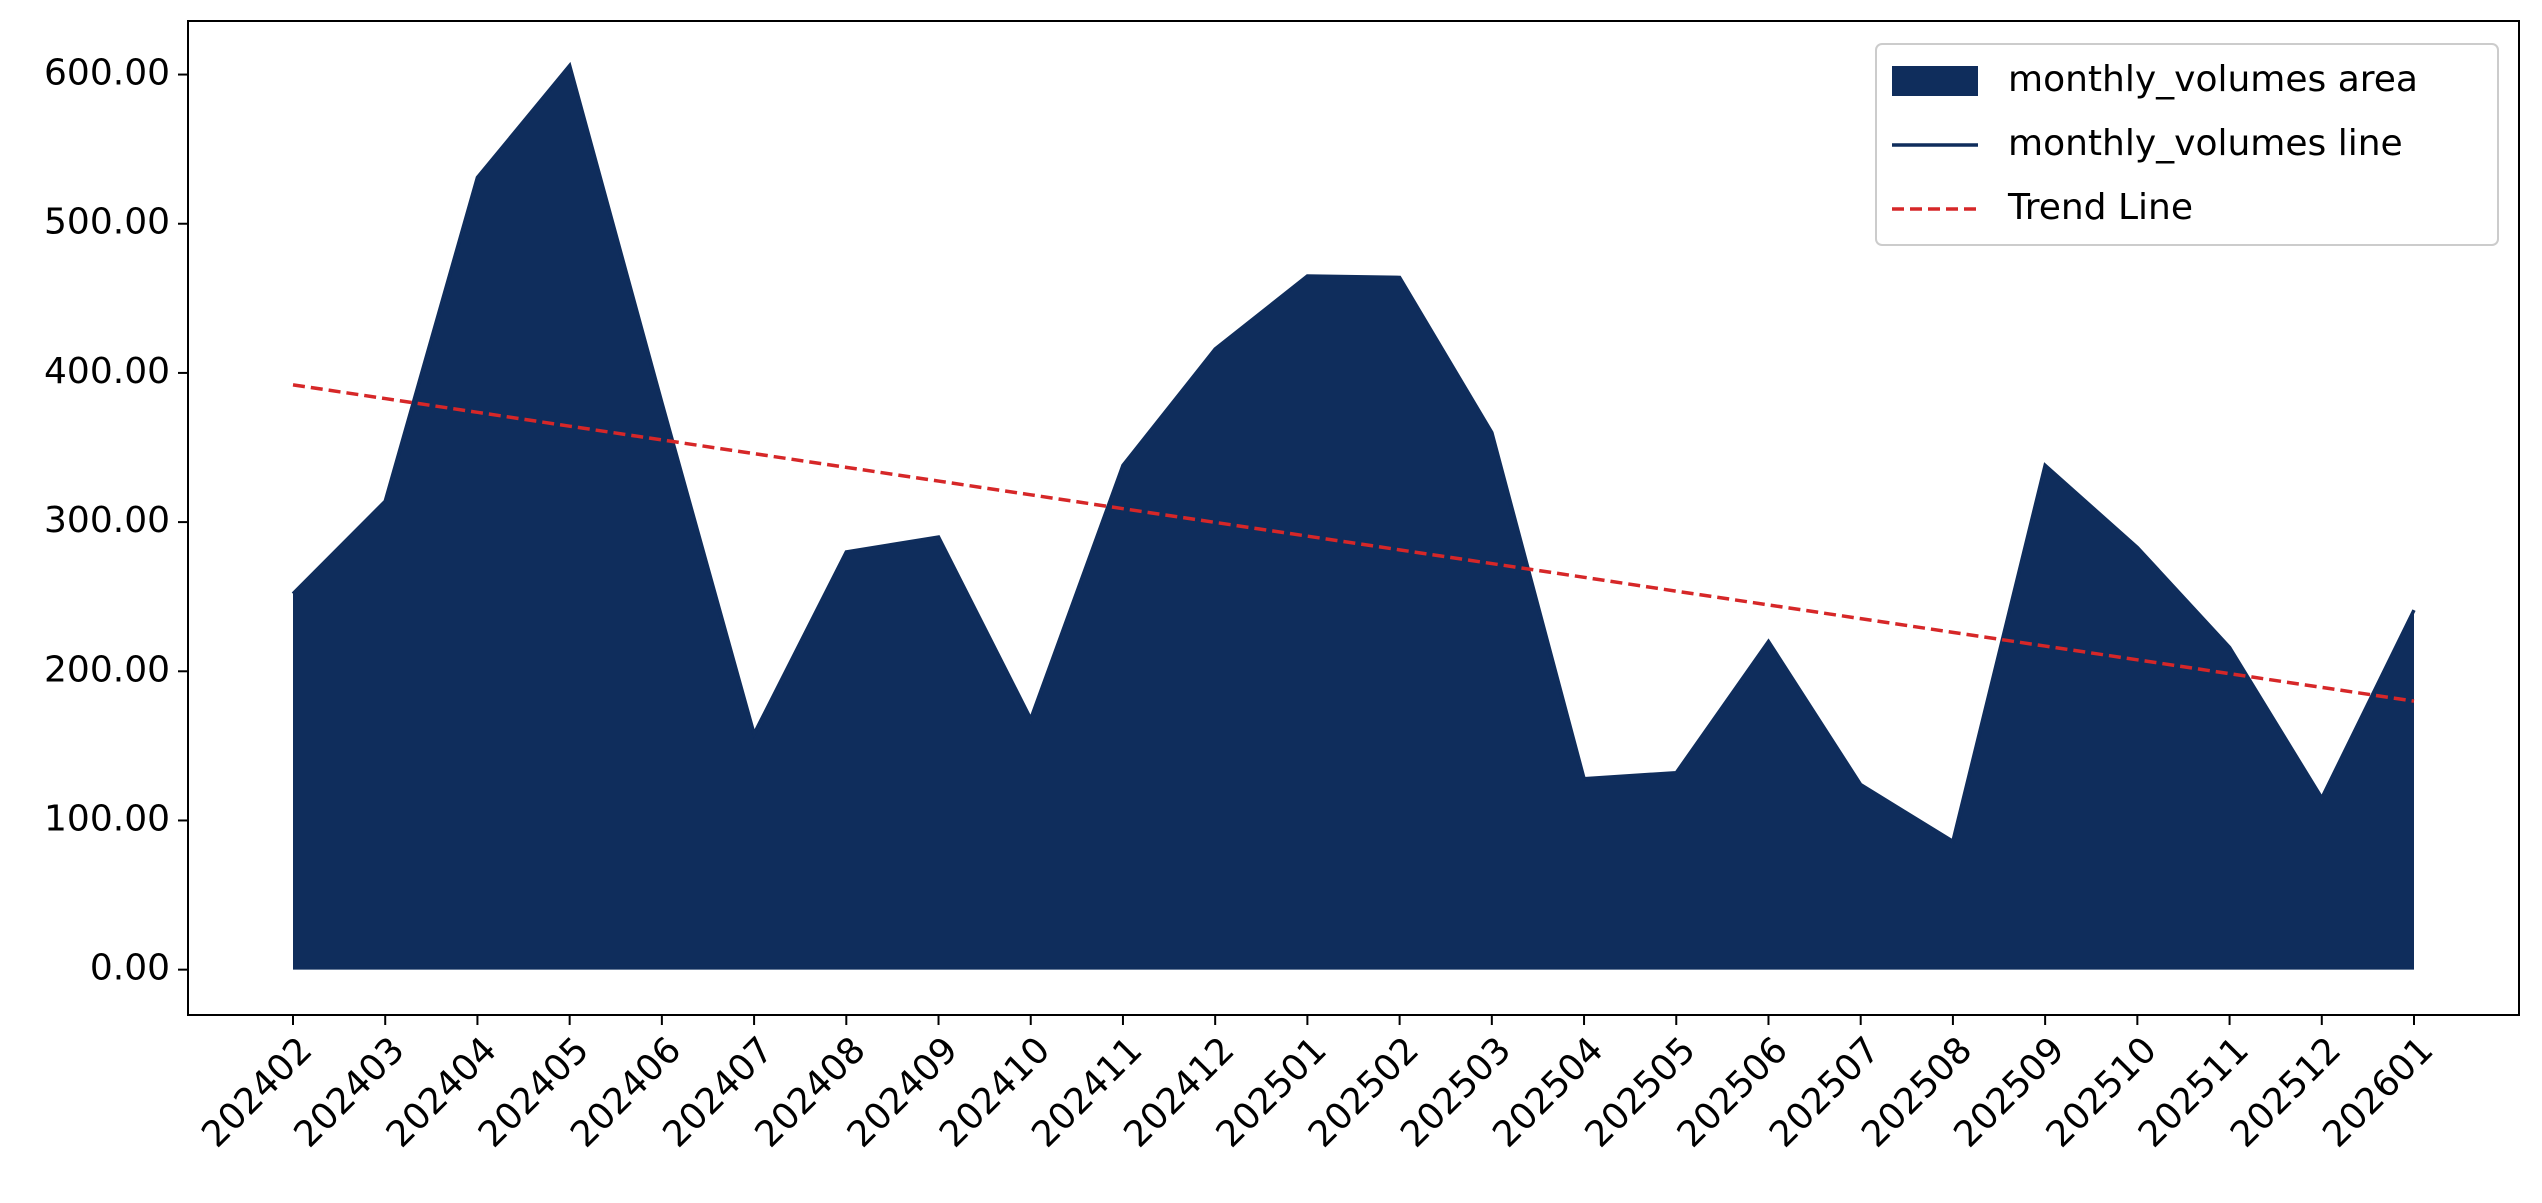  I want to click on y-tick-label: 300.00, so click(107, 520).